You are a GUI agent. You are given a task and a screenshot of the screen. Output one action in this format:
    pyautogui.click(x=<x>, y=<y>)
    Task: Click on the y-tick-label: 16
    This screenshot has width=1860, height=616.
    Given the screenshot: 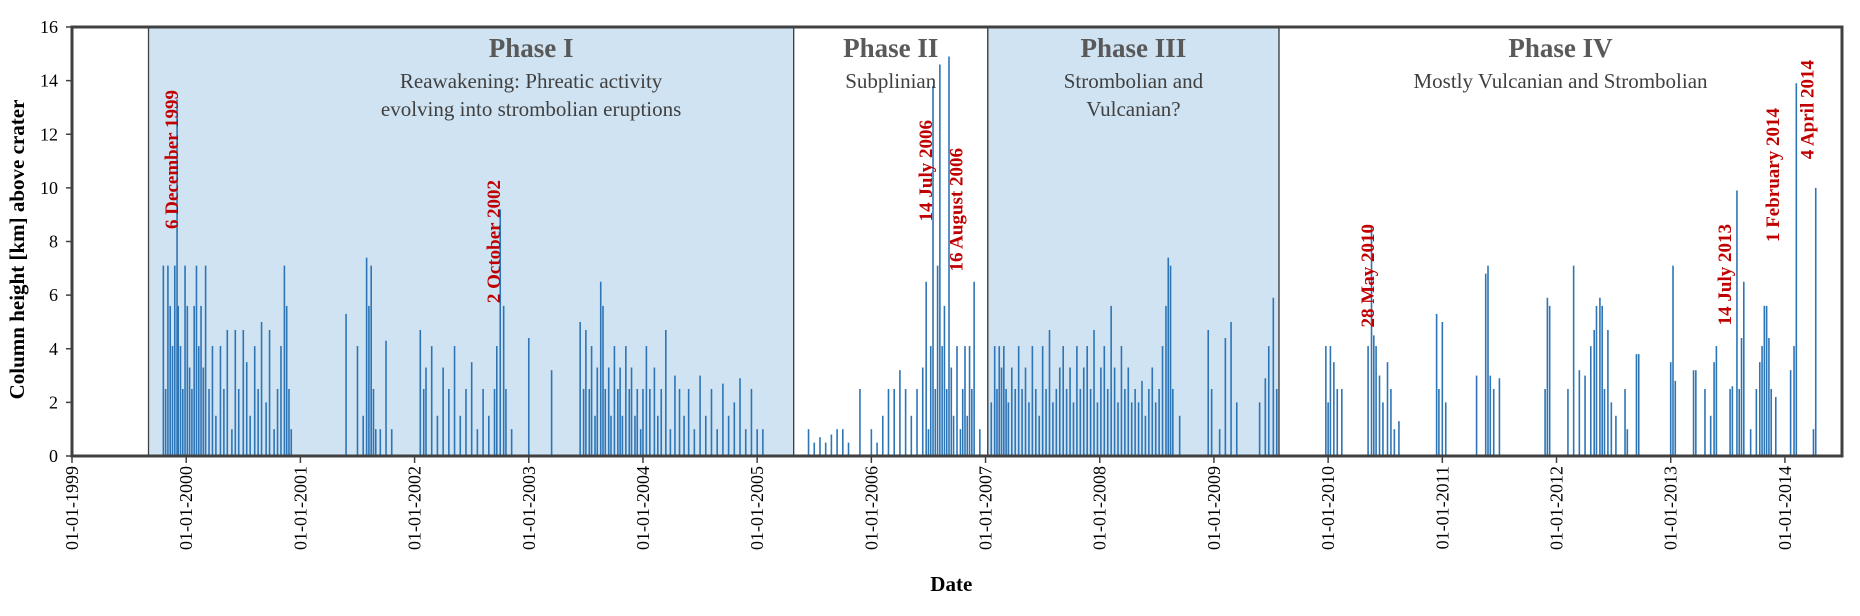 What is the action you would take?
    pyautogui.click(x=49, y=27)
    